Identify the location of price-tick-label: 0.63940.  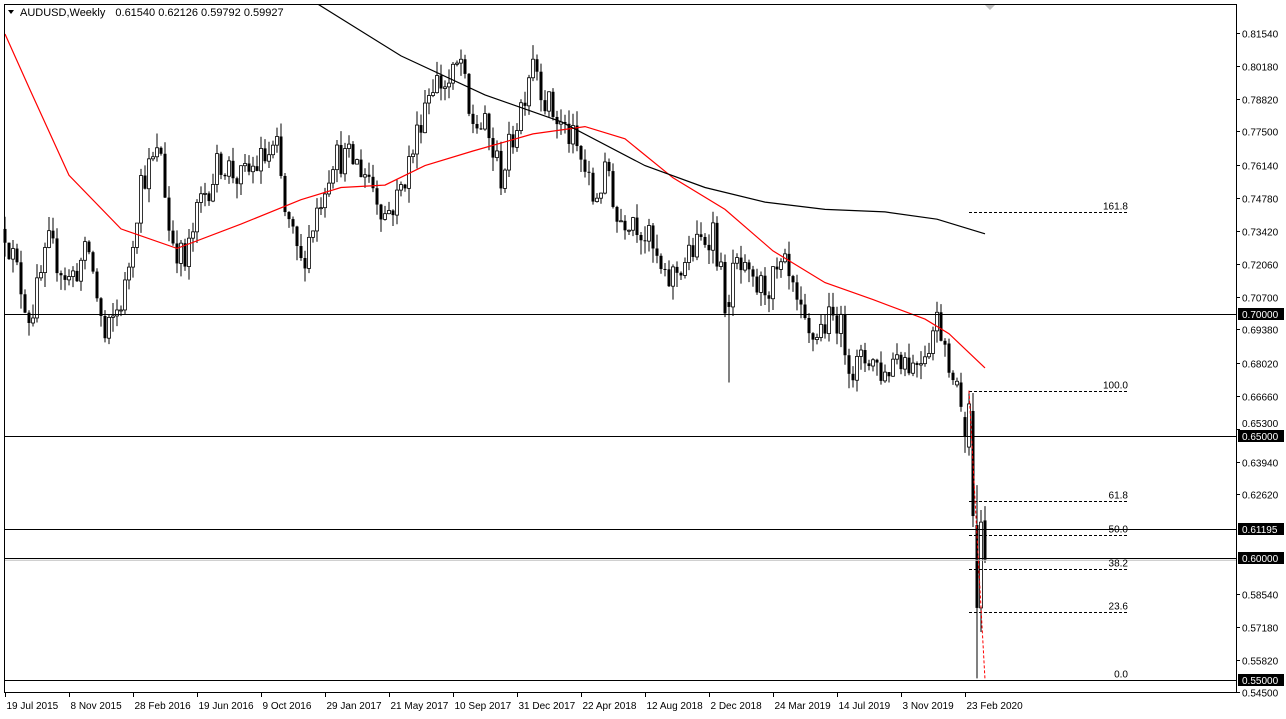
(1260, 464).